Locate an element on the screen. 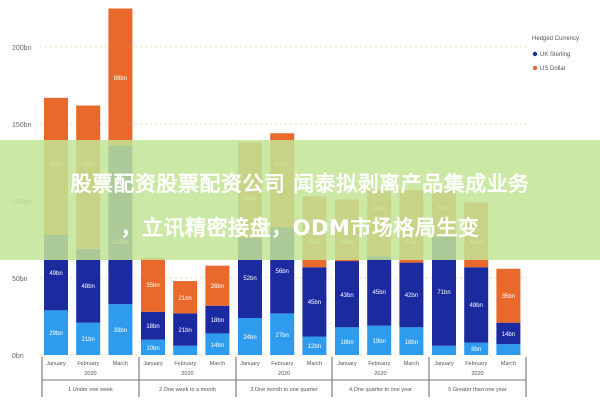 The height and width of the screenshot is (400, 600). legend-item: UK Sterling is located at coordinates (555, 55).